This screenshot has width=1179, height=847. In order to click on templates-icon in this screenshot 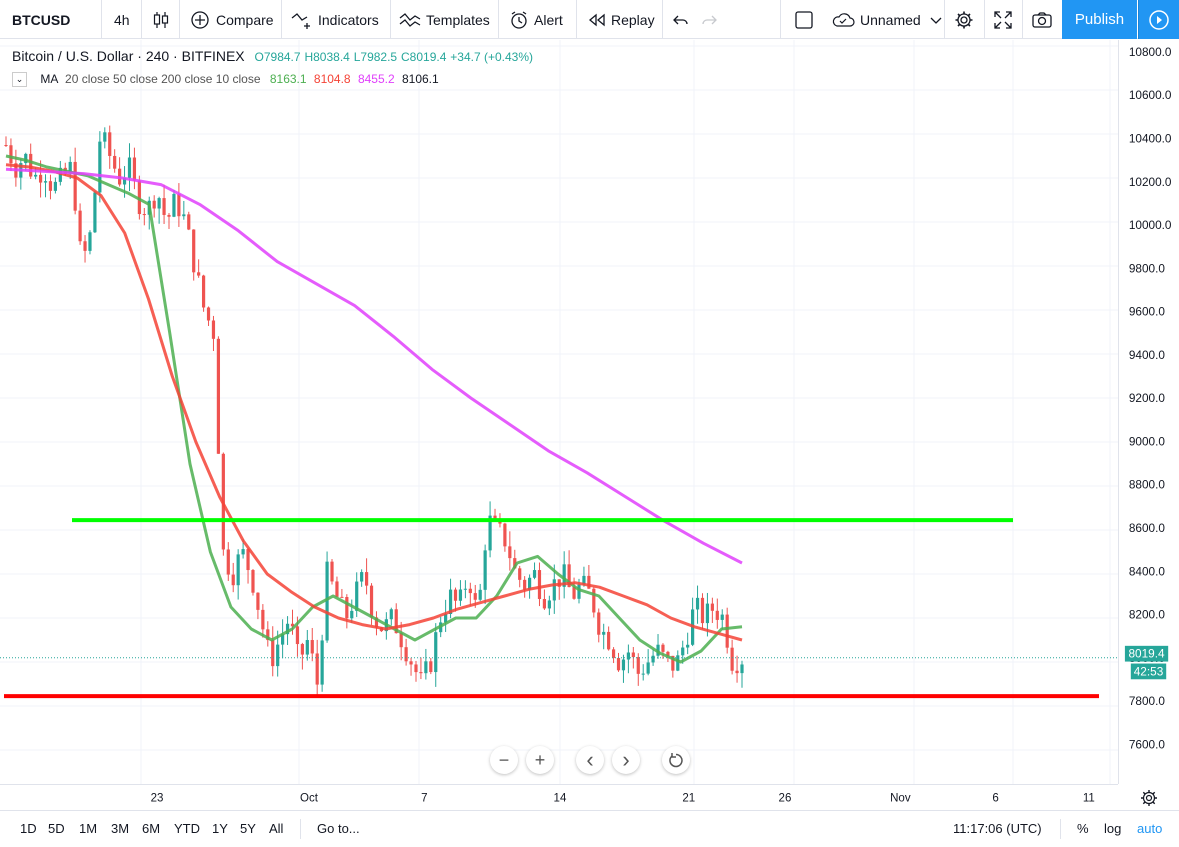, I will do `click(410, 19)`.